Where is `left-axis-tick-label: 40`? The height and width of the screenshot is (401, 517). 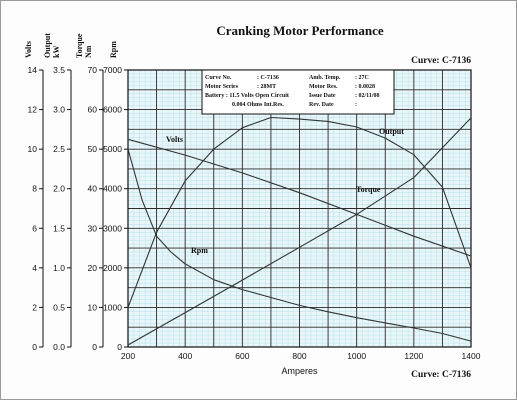 left-axis-tick-label: 40 is located at coordinates (93, 189).